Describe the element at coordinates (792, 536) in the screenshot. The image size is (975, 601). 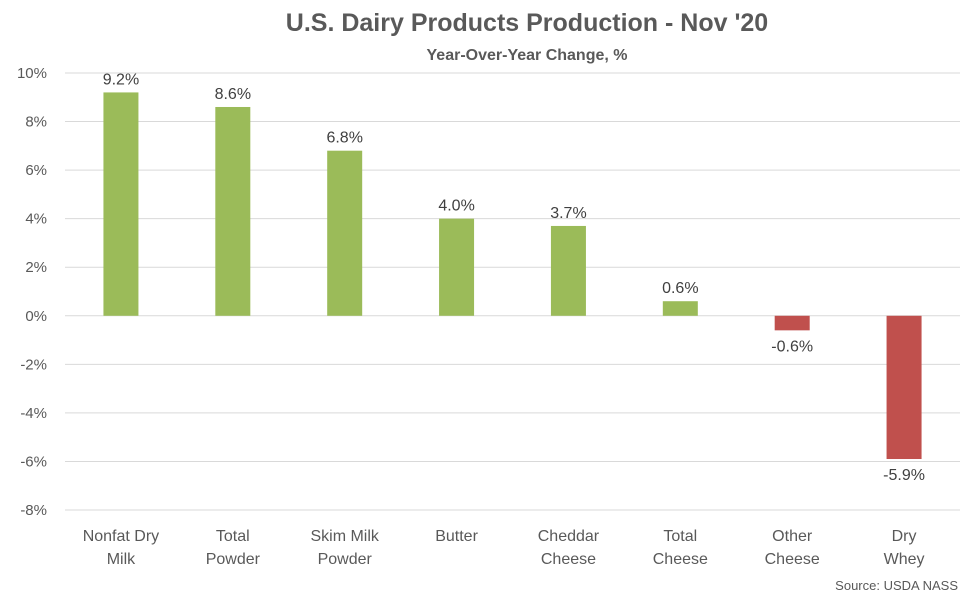
I see `x-category-line: Other` at that location.